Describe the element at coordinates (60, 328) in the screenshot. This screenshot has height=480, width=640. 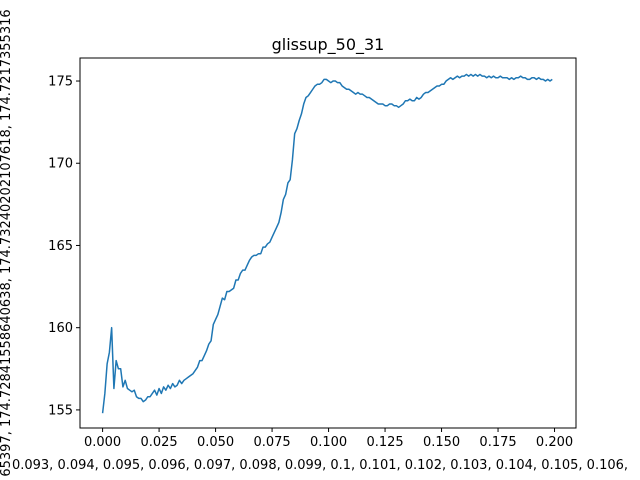
I see `y-tick-label: 160` at that location.